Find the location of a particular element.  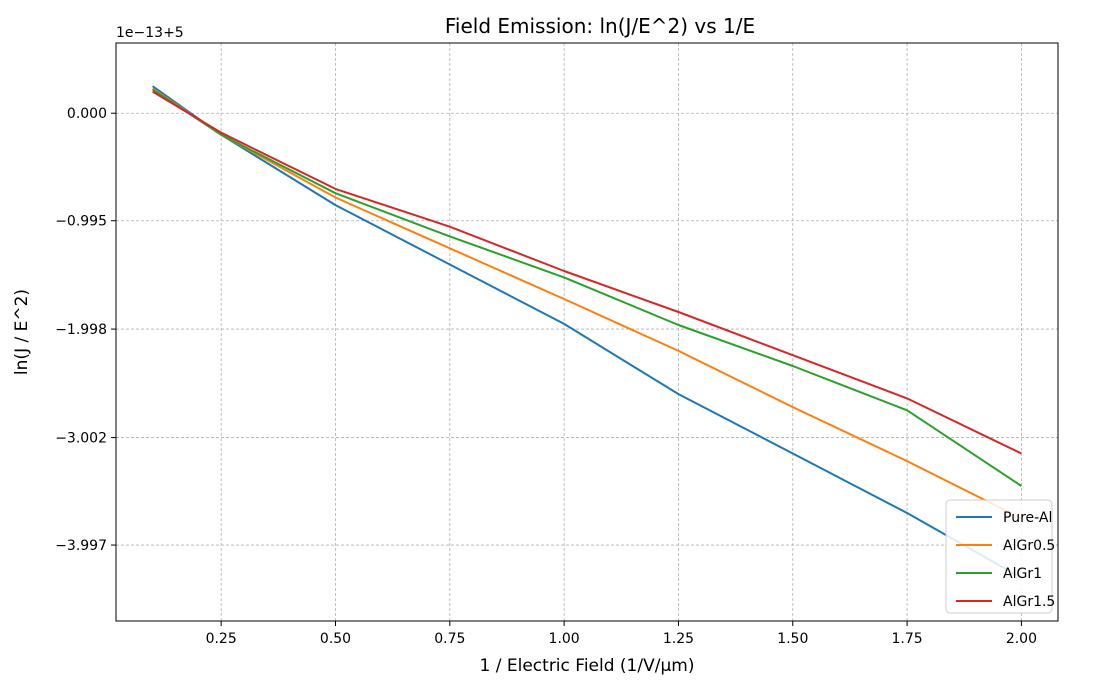

legend-label: AlGr0.5 is located at coordinates (1029, 546).